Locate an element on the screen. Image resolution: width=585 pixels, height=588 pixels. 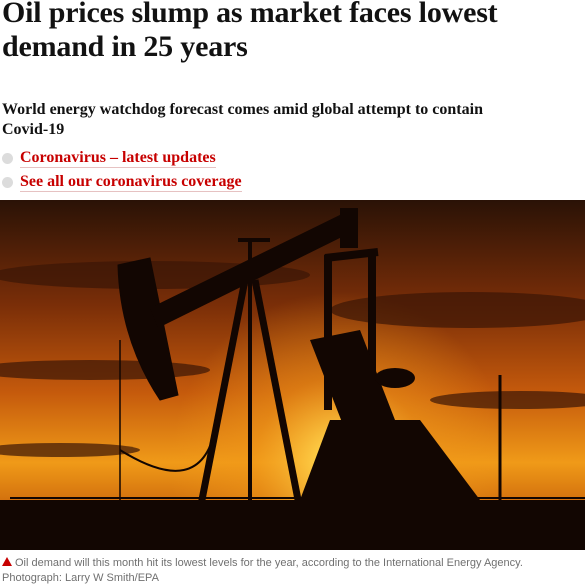
link-item: See all our coronavirus coverage is located at coordinates (121, 182).